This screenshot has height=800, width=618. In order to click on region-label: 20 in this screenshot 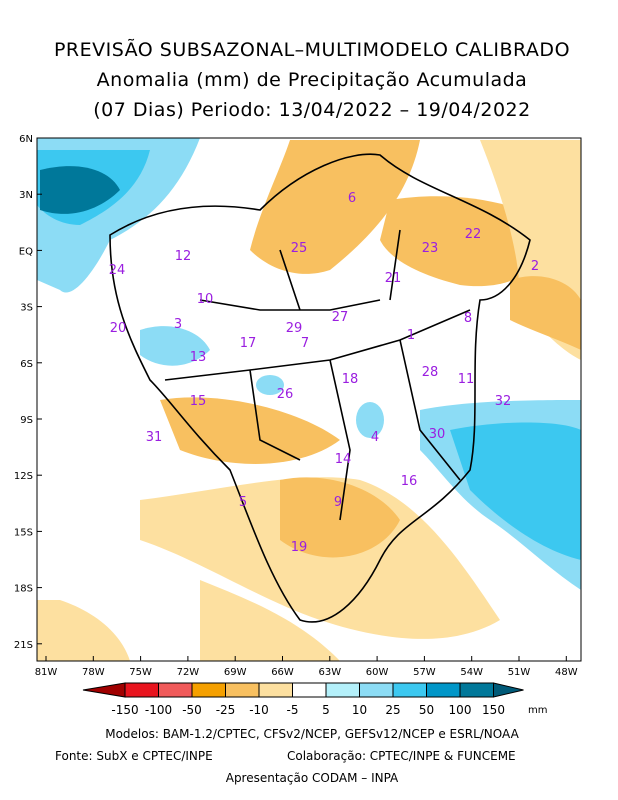, I will do `click(118, 328)`.